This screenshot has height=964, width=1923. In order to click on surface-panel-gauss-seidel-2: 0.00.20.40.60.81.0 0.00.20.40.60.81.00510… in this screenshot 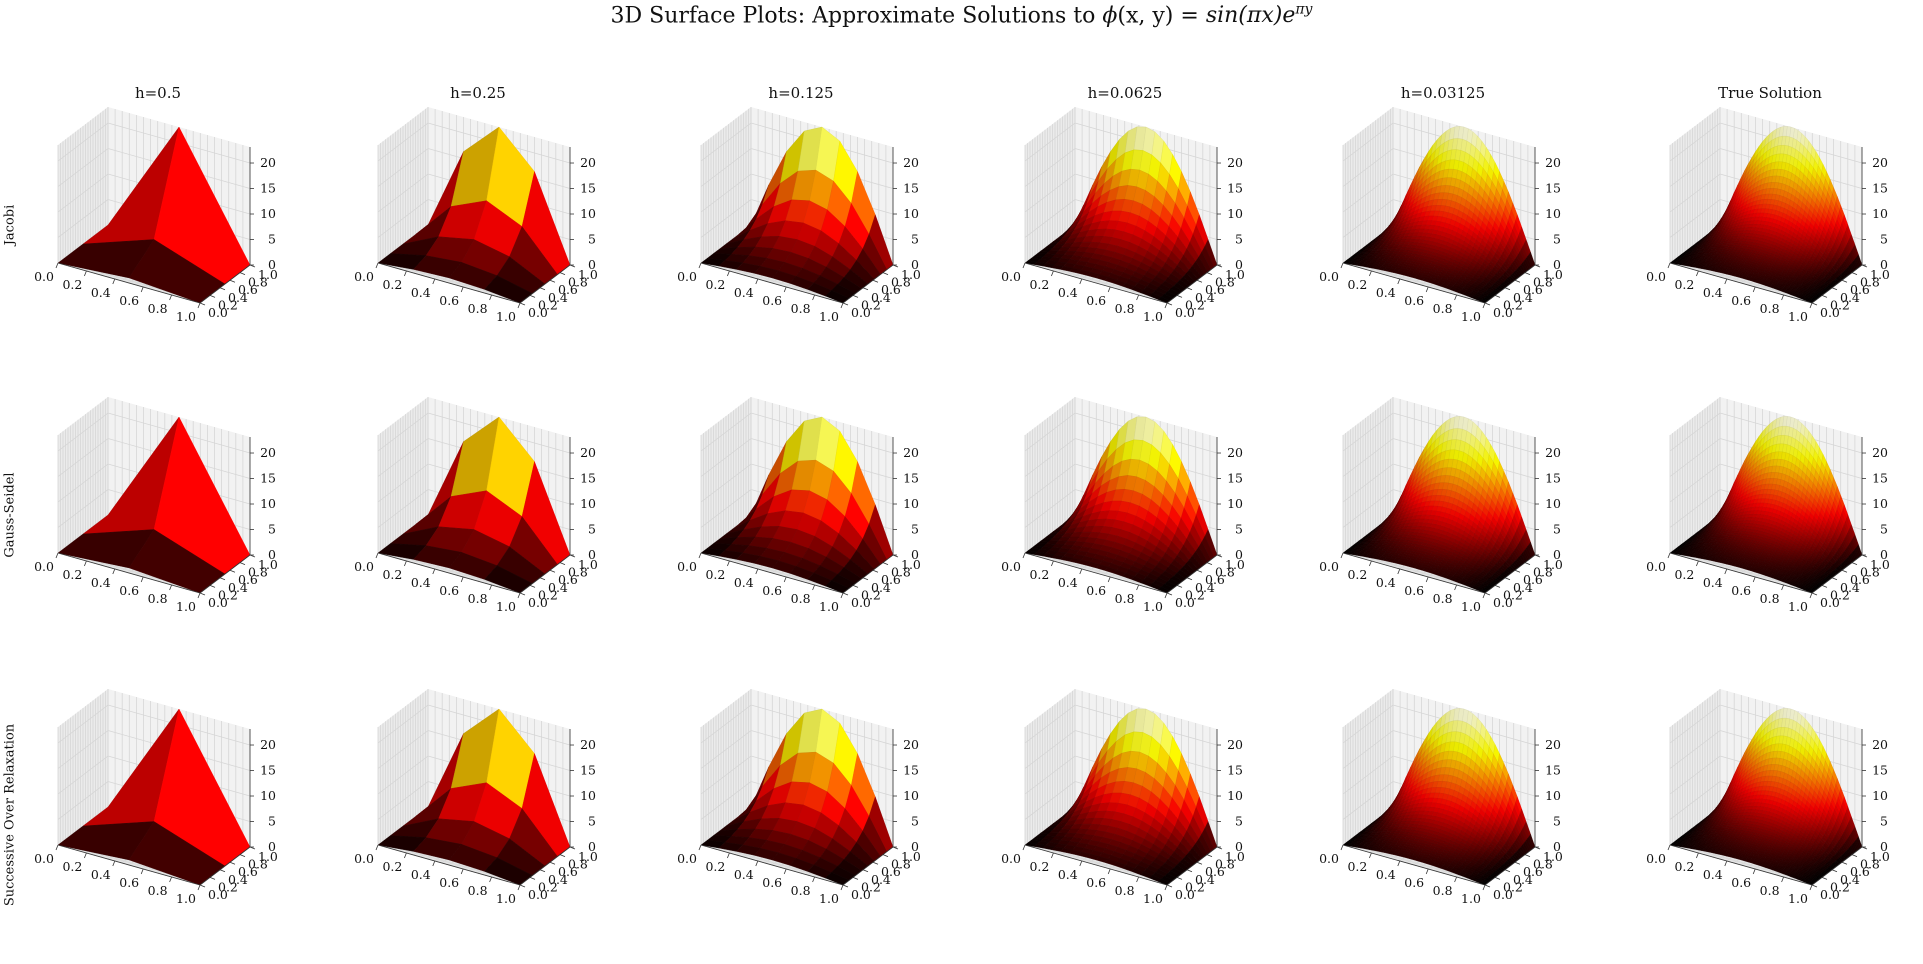, I will do `click(799, 505)`.